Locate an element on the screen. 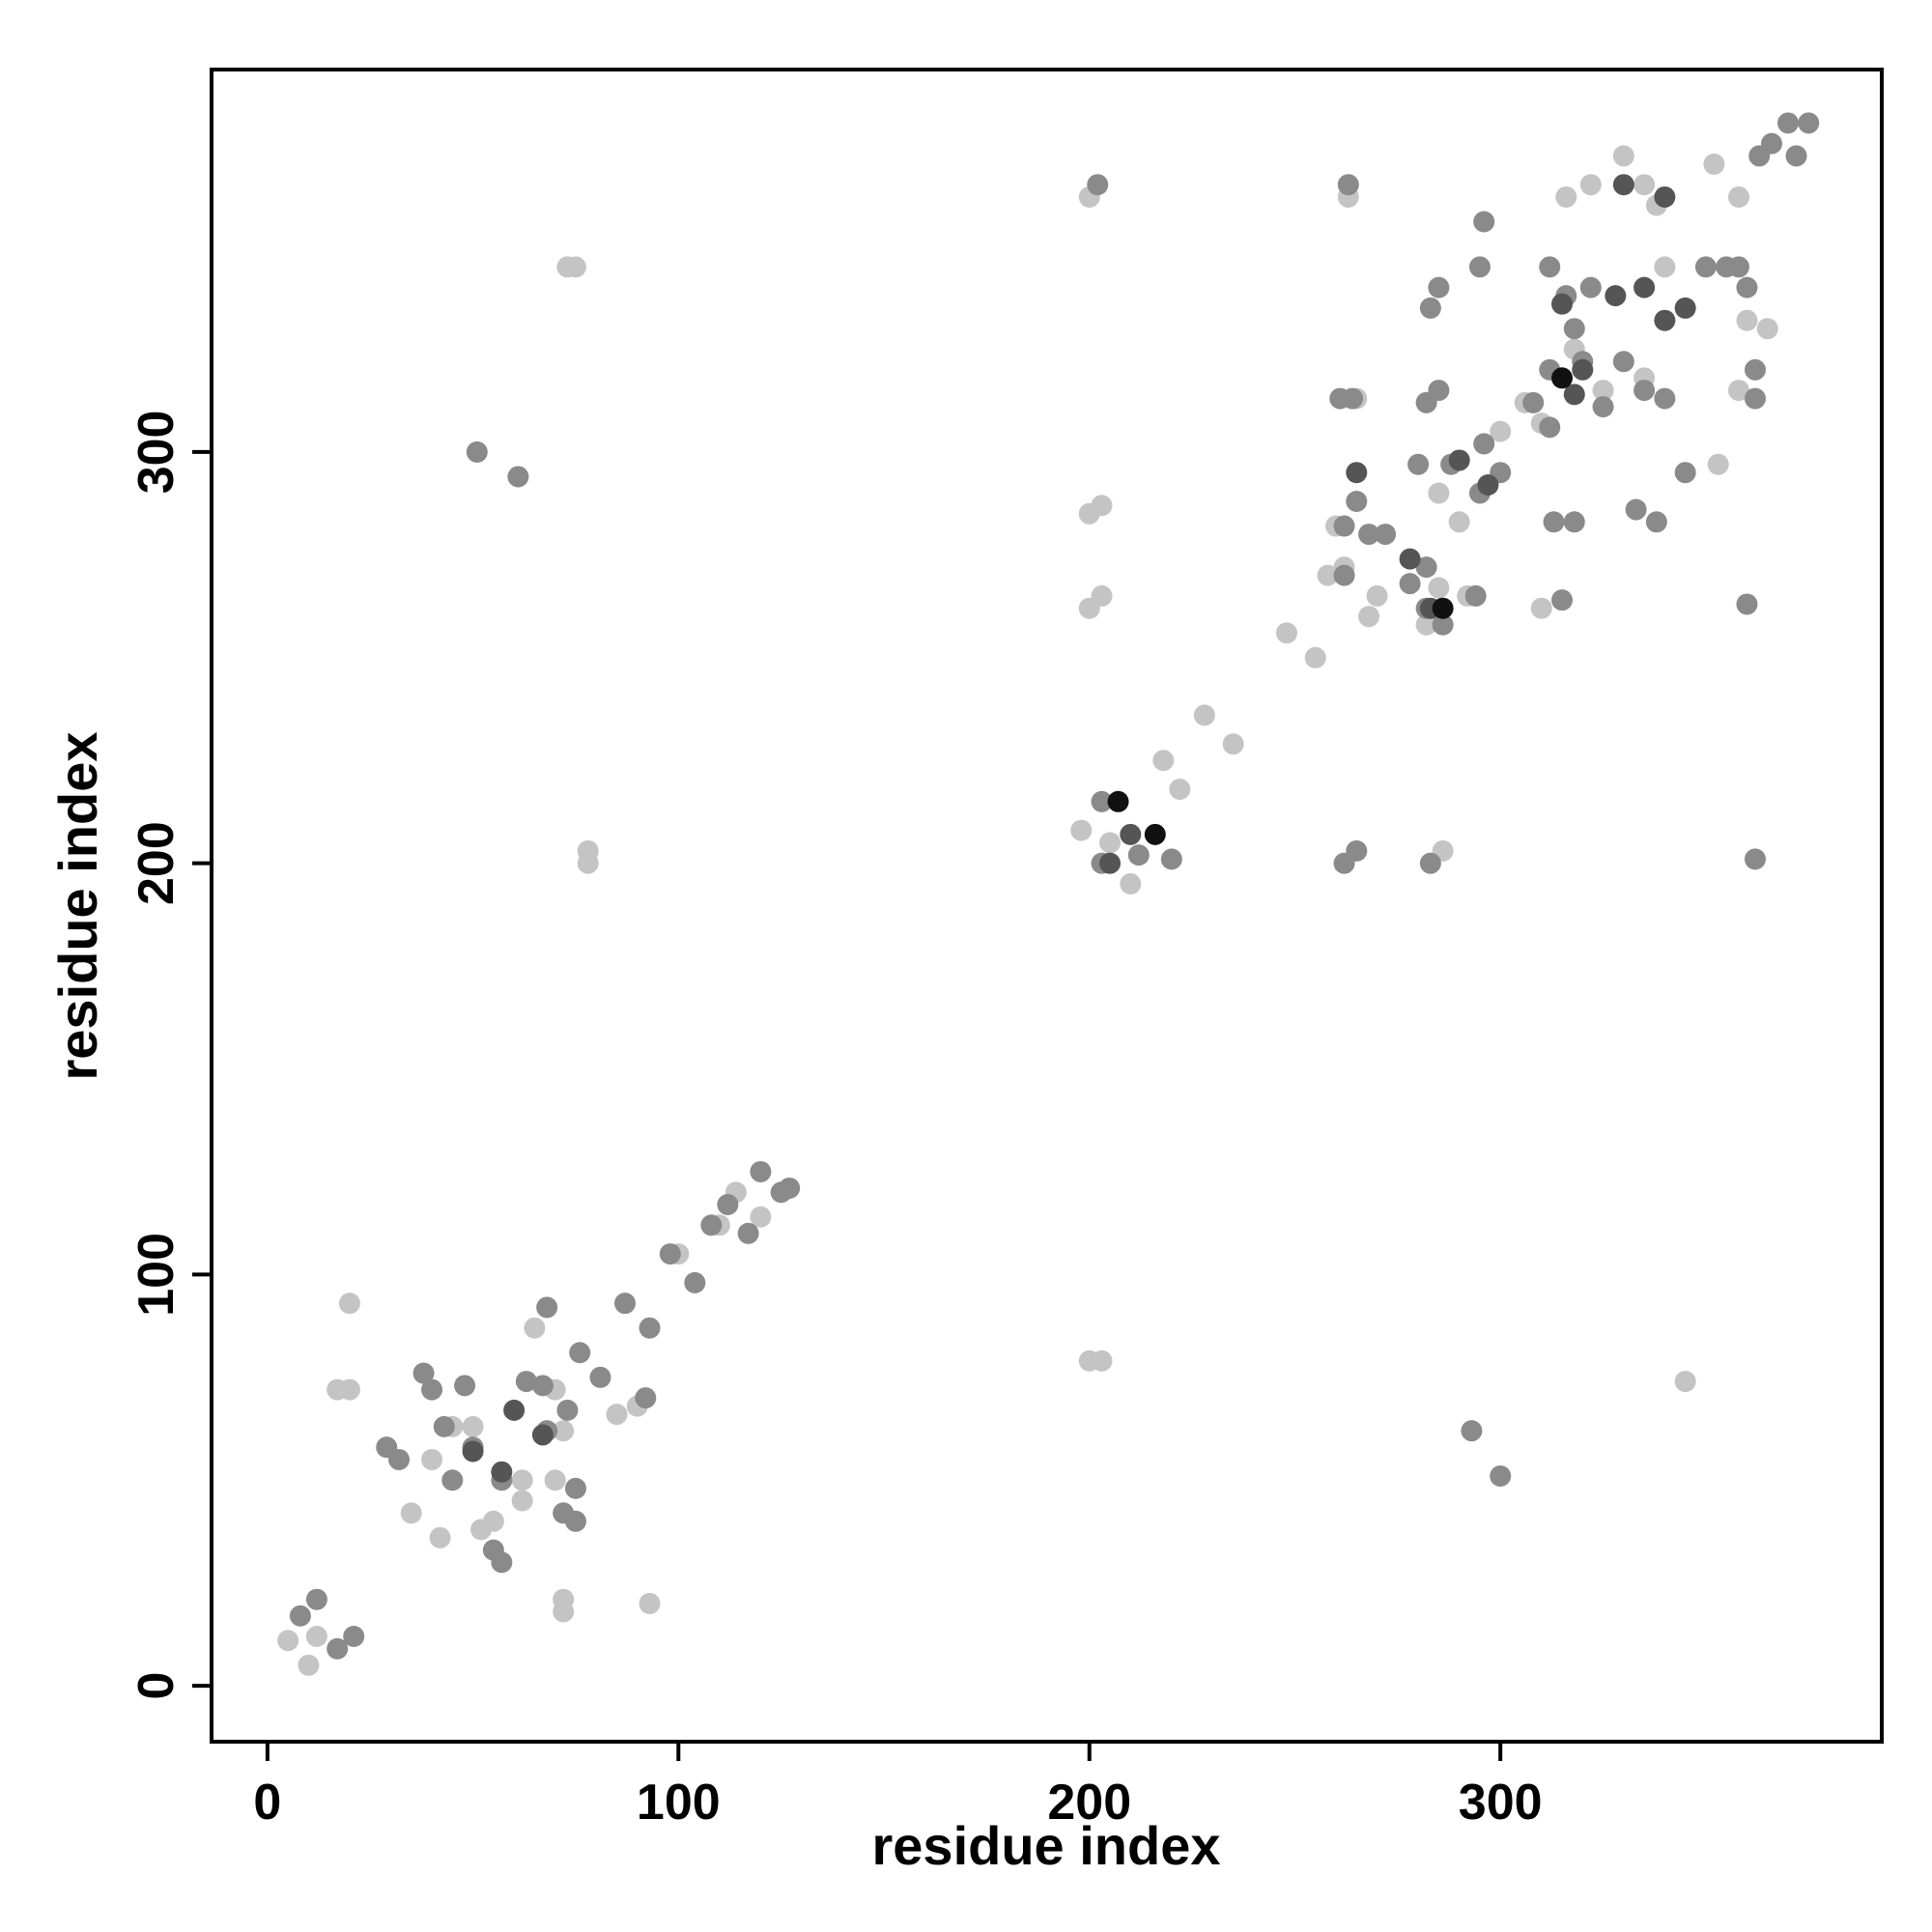 This screenshot has height=1932, width=1932. y-axis-label: residue index is located at coordinates (77, 905).